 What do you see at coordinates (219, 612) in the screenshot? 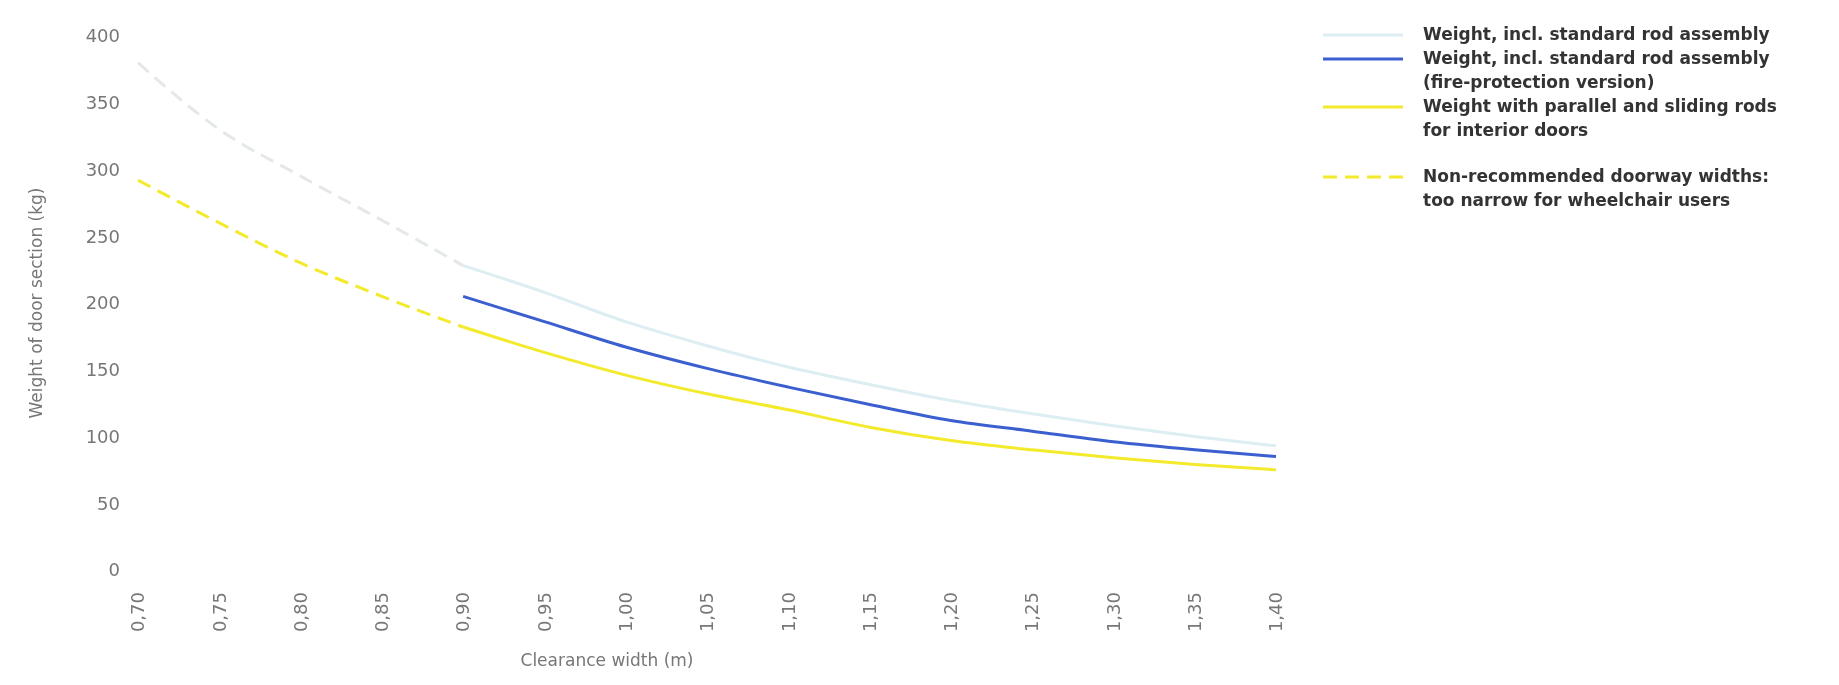
I see `x-tick-label: 0,75` at bounding box center [219, 612].